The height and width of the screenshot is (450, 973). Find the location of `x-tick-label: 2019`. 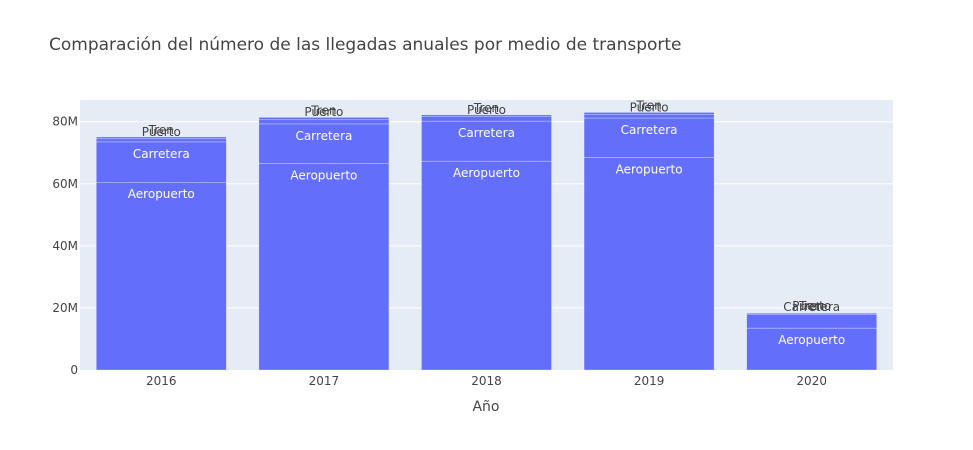

x-tick-label: 2019 is located at coordinates (649, 381).